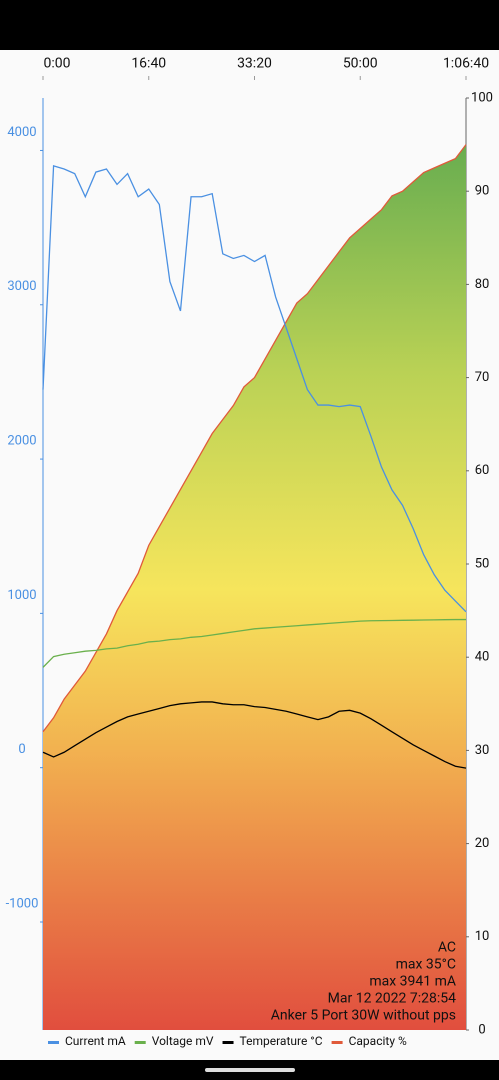  What do you see at coordinates (22, 903) in the screenshot?
I see `y-tick-label: -1000` at bounding box center [22, 903].